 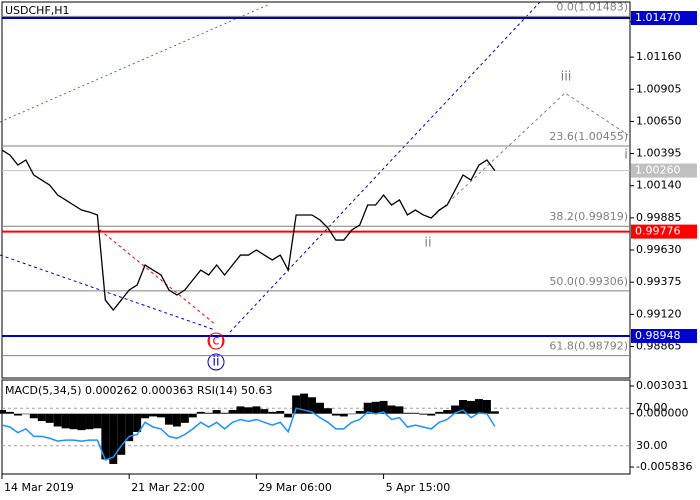 What do you see at coordinates (167, 487) in the screenshot?
I see `x-tick-label: 21 Mar 22:00` at bounding box center [167, 487].